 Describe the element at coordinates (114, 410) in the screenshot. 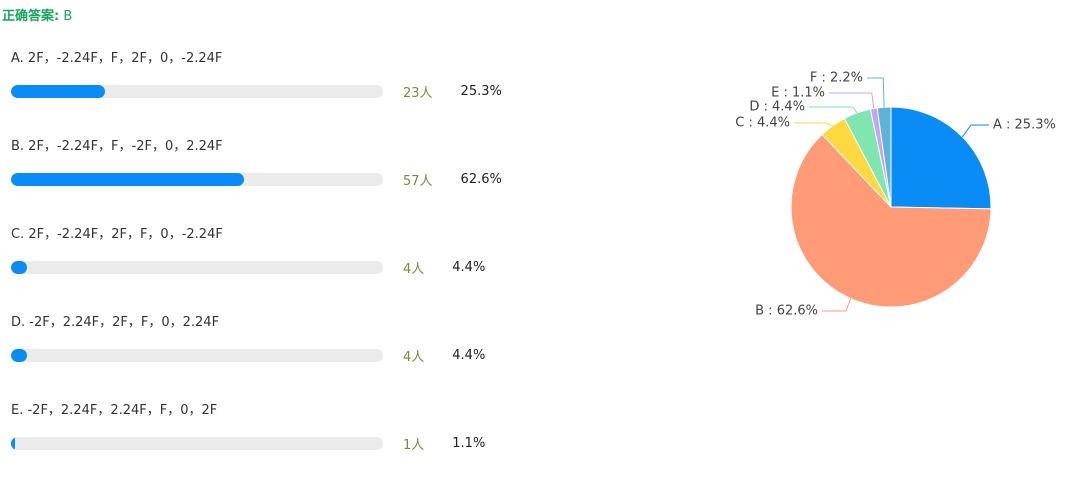

I see `option-text: E. -2F，2.24F，2.24F，F，0，2F` at that location.